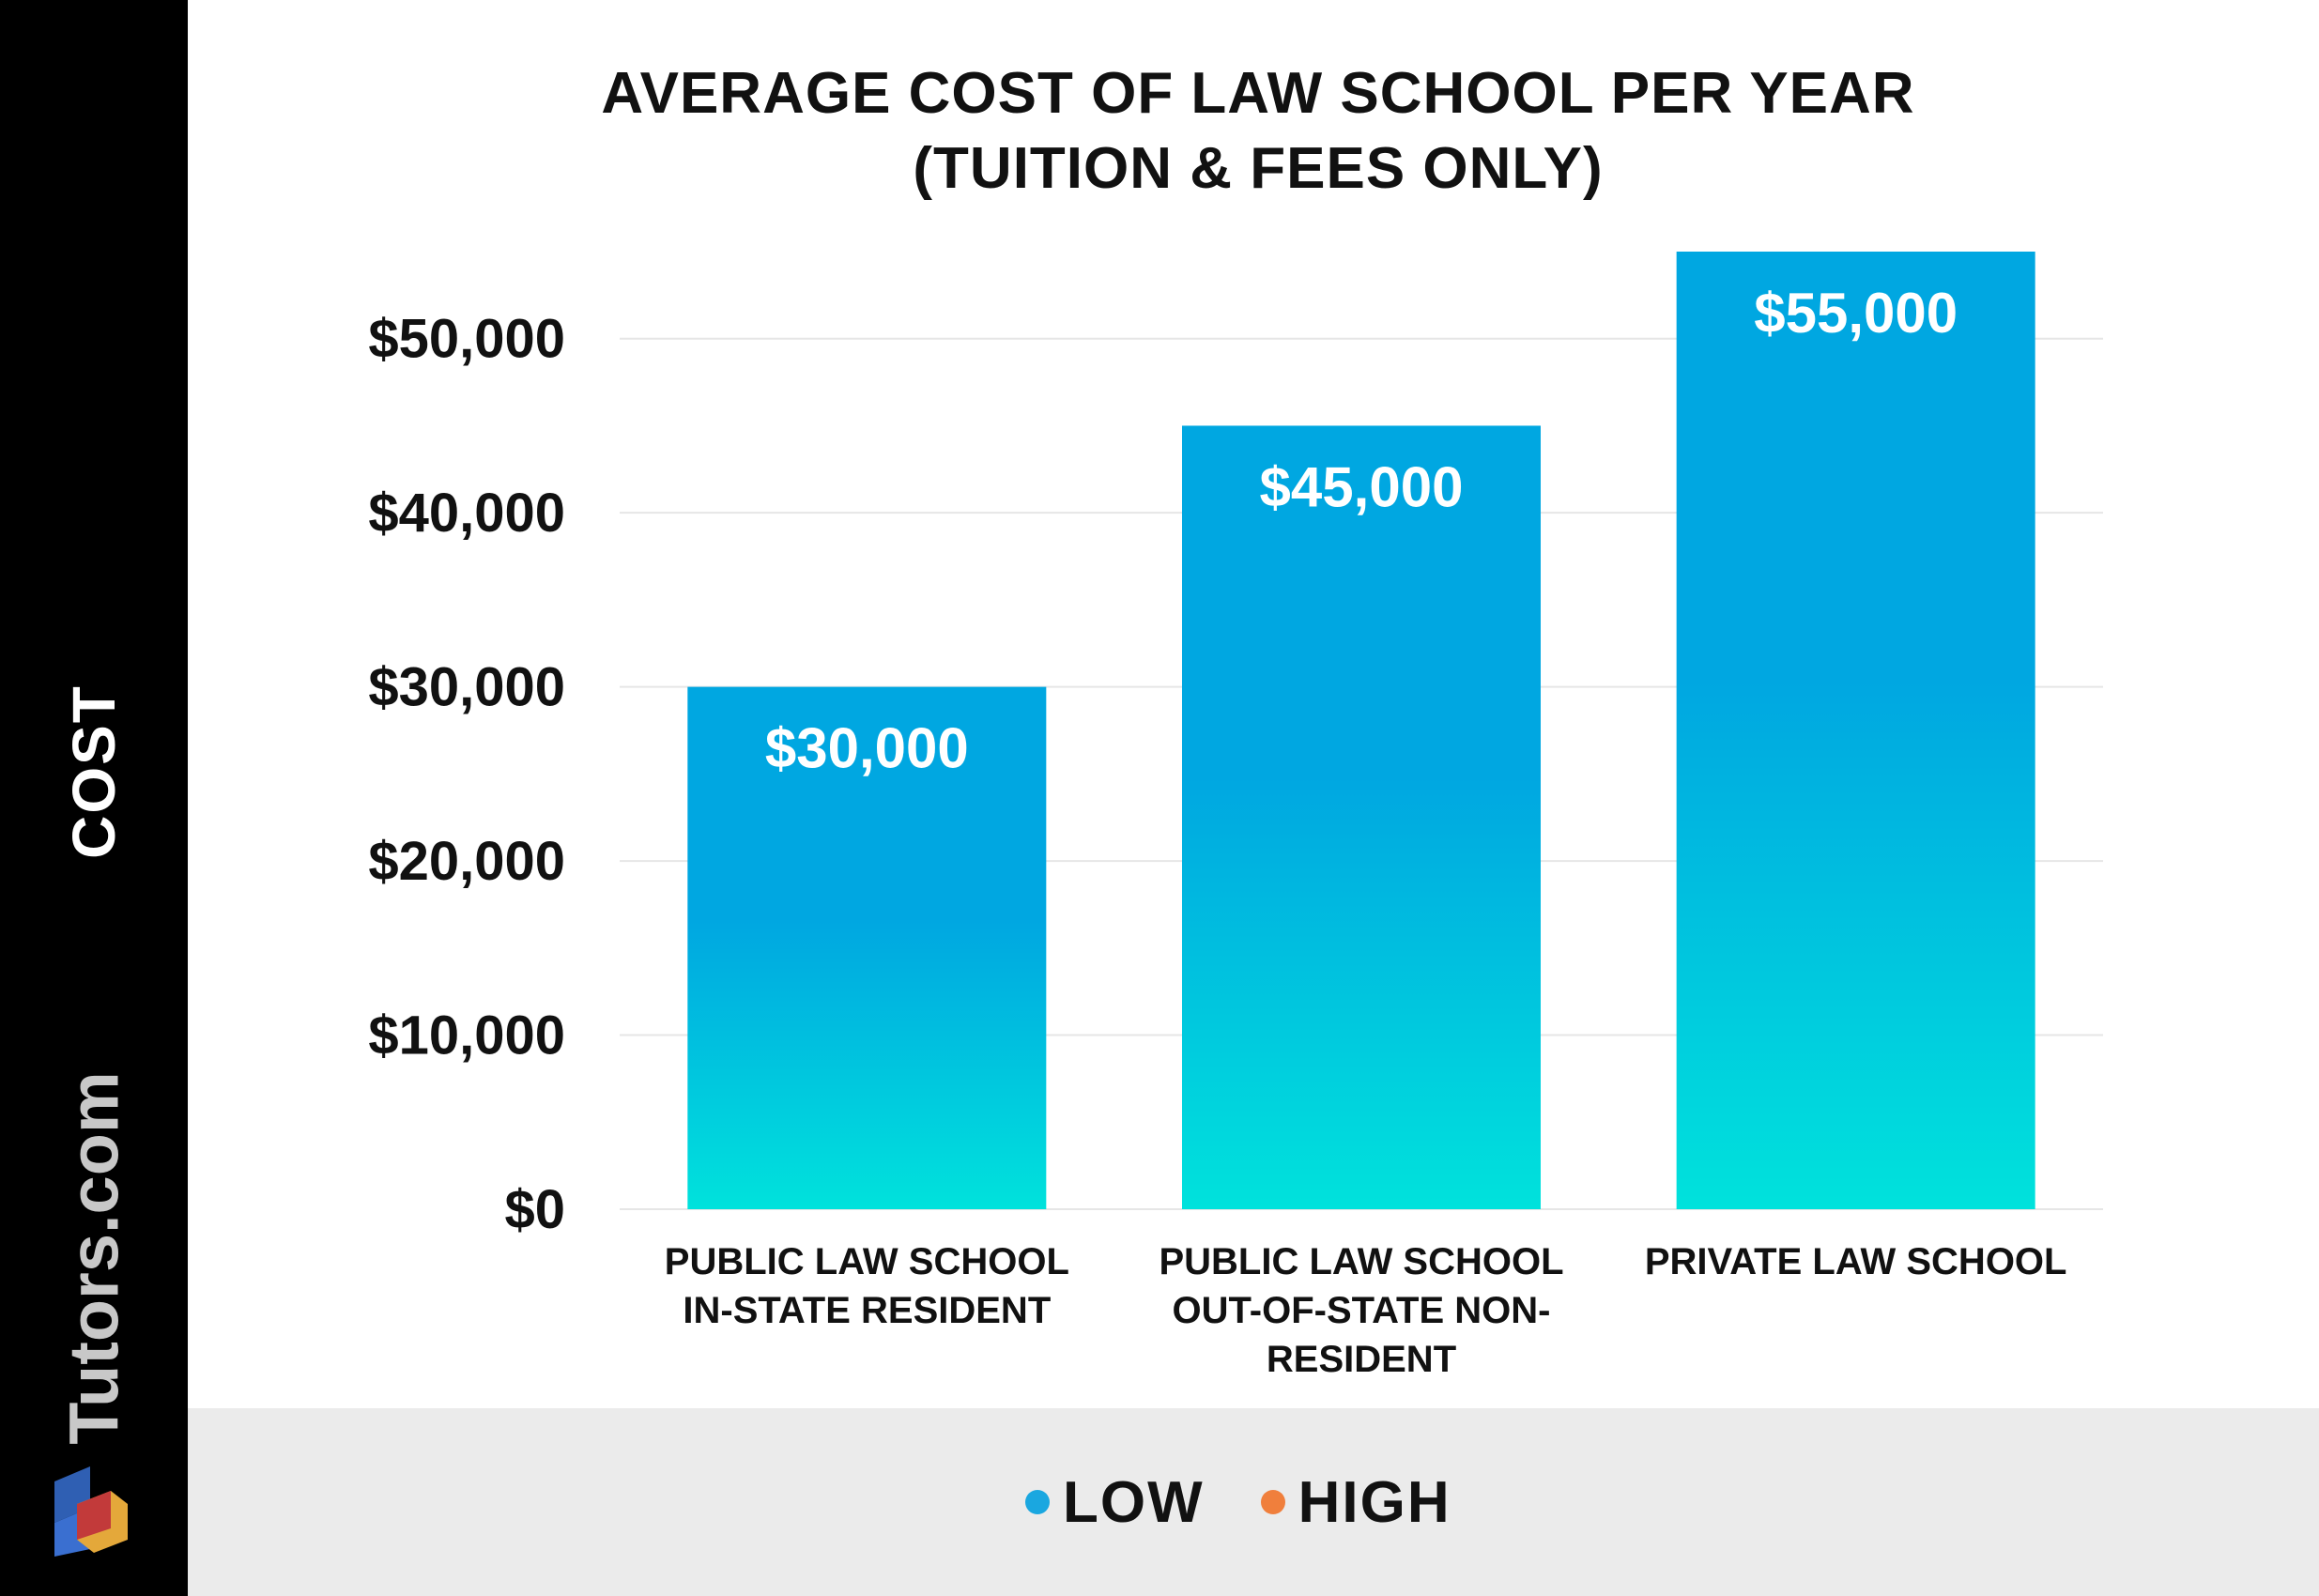 Image resolution: width=2319 pixels, height=1596 pixels. What do you see at coordinates (1375, 1502) in the screenshot?
I see `legend-high-label: HIGH` at bounding box center [1375, 1502].